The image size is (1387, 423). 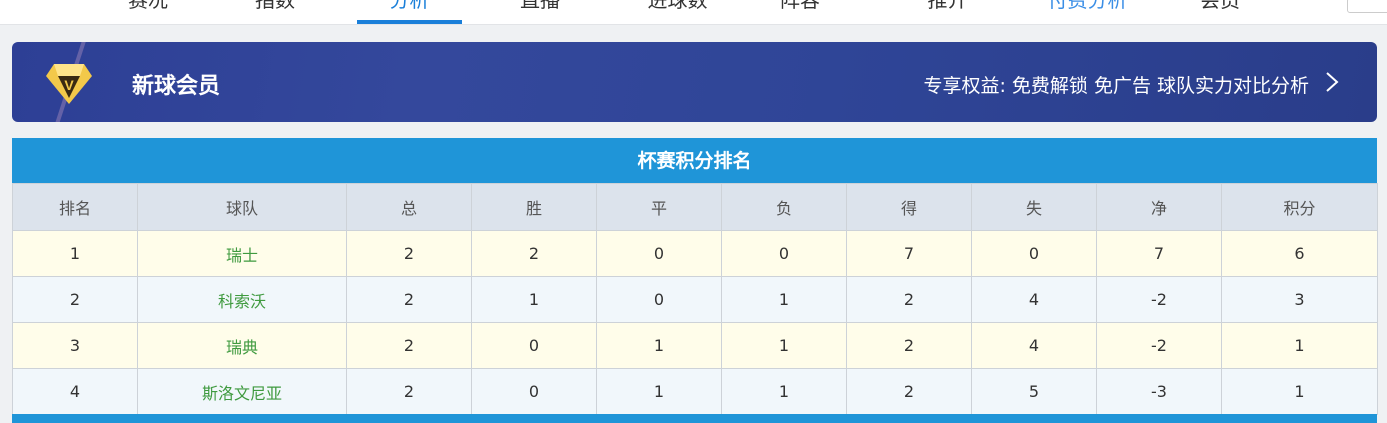 I want to click on team-name: 瑞士, so click(x=242, y=253).